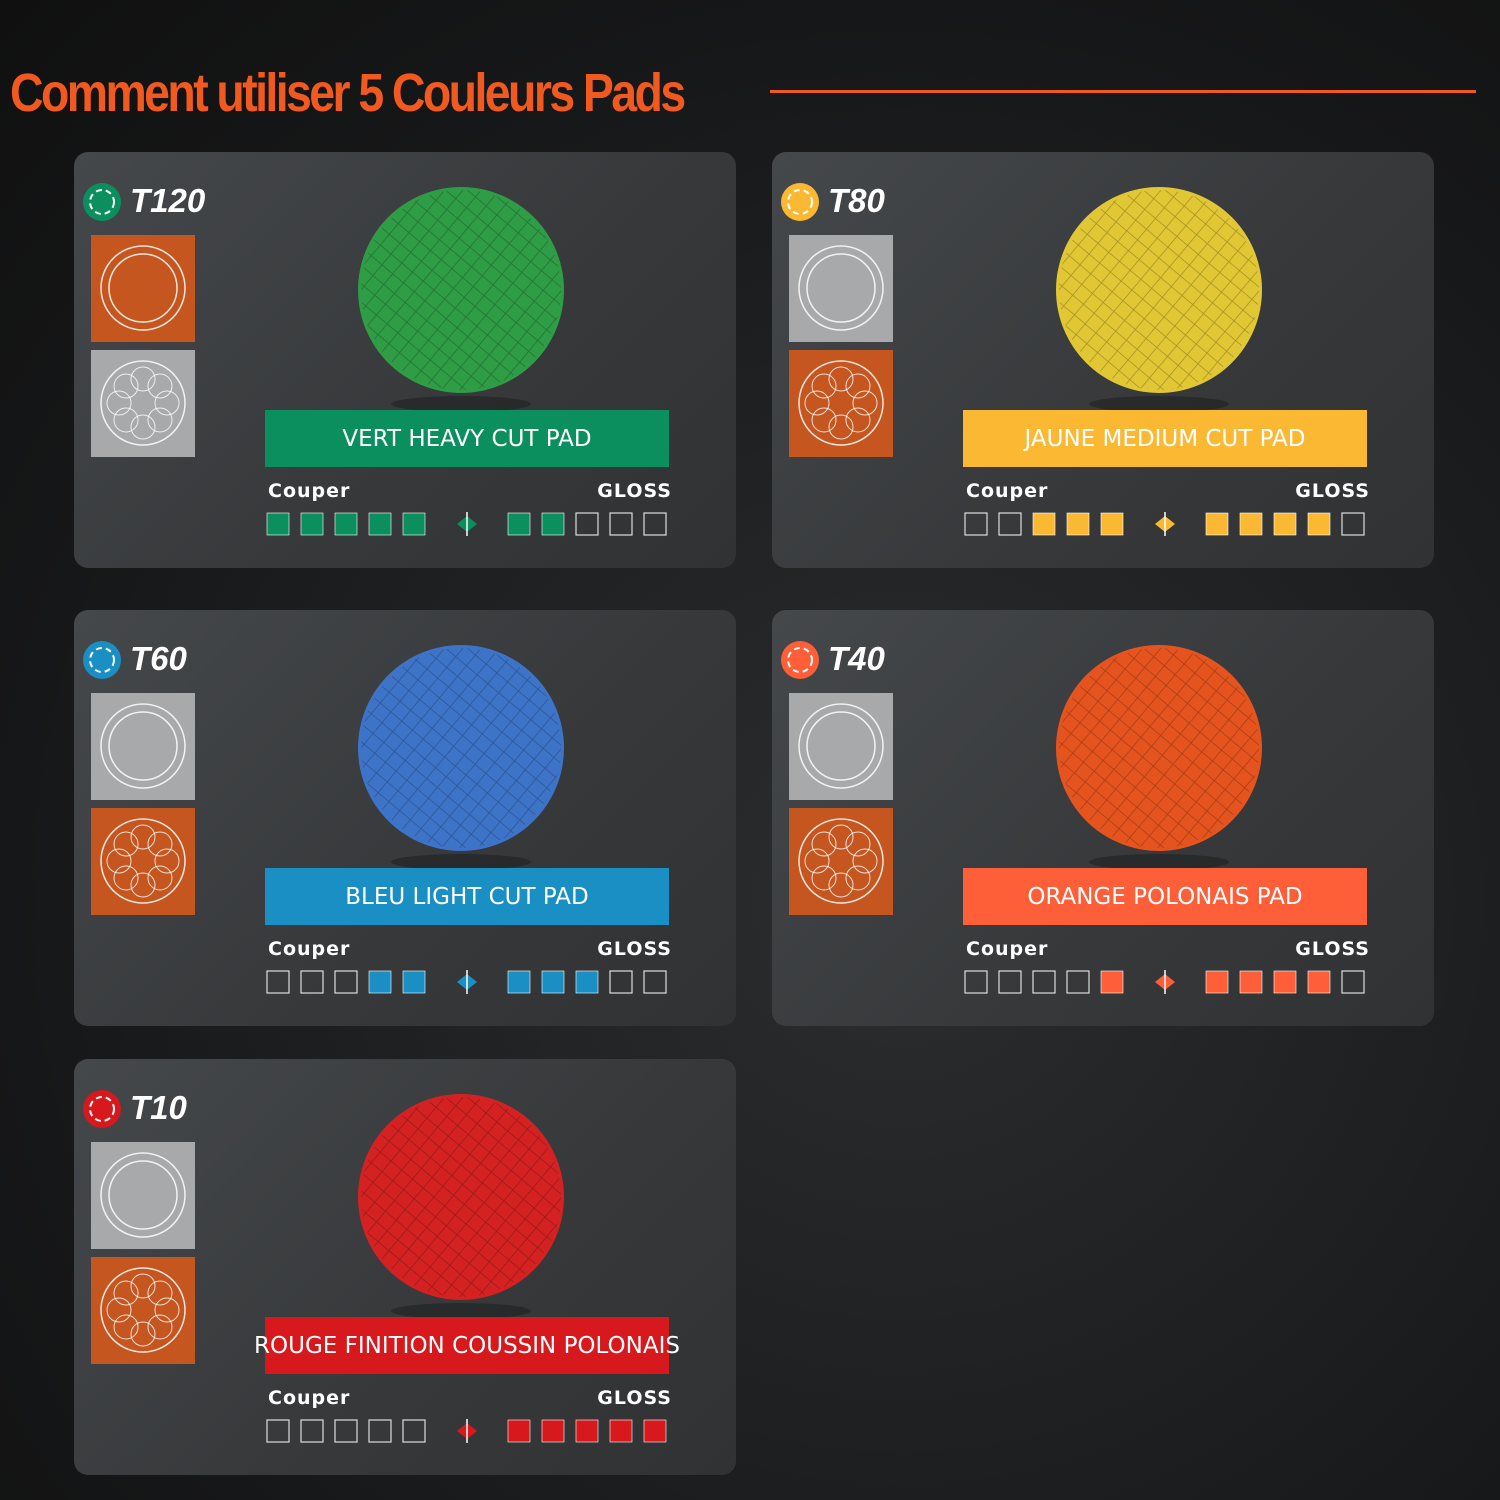 The height and width of the screenshot is (1500, 1500). I want to click on pad-label: ORANGE POLONAIS PAD, so click(1165, 896).